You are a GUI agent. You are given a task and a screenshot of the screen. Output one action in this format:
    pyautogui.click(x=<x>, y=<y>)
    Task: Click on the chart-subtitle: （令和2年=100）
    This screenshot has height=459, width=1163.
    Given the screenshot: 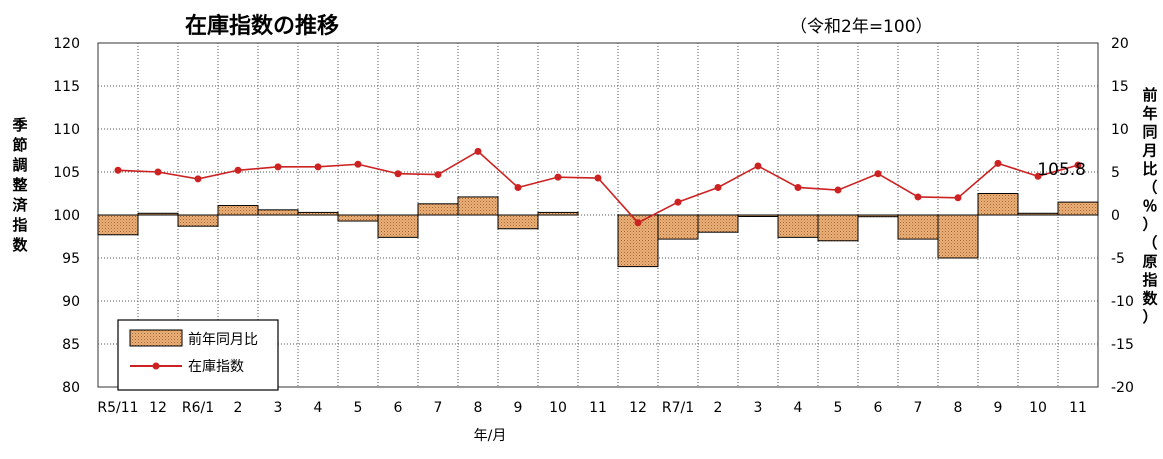 What is the action you would take?
    pyautogui.click(x=861, y=27)
    